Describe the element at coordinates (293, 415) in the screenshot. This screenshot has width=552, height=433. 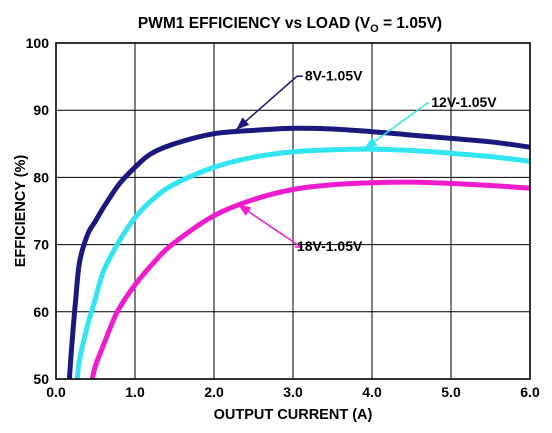
I see `x-axis-label: OUTPUT CURRENT (A)` at that location.